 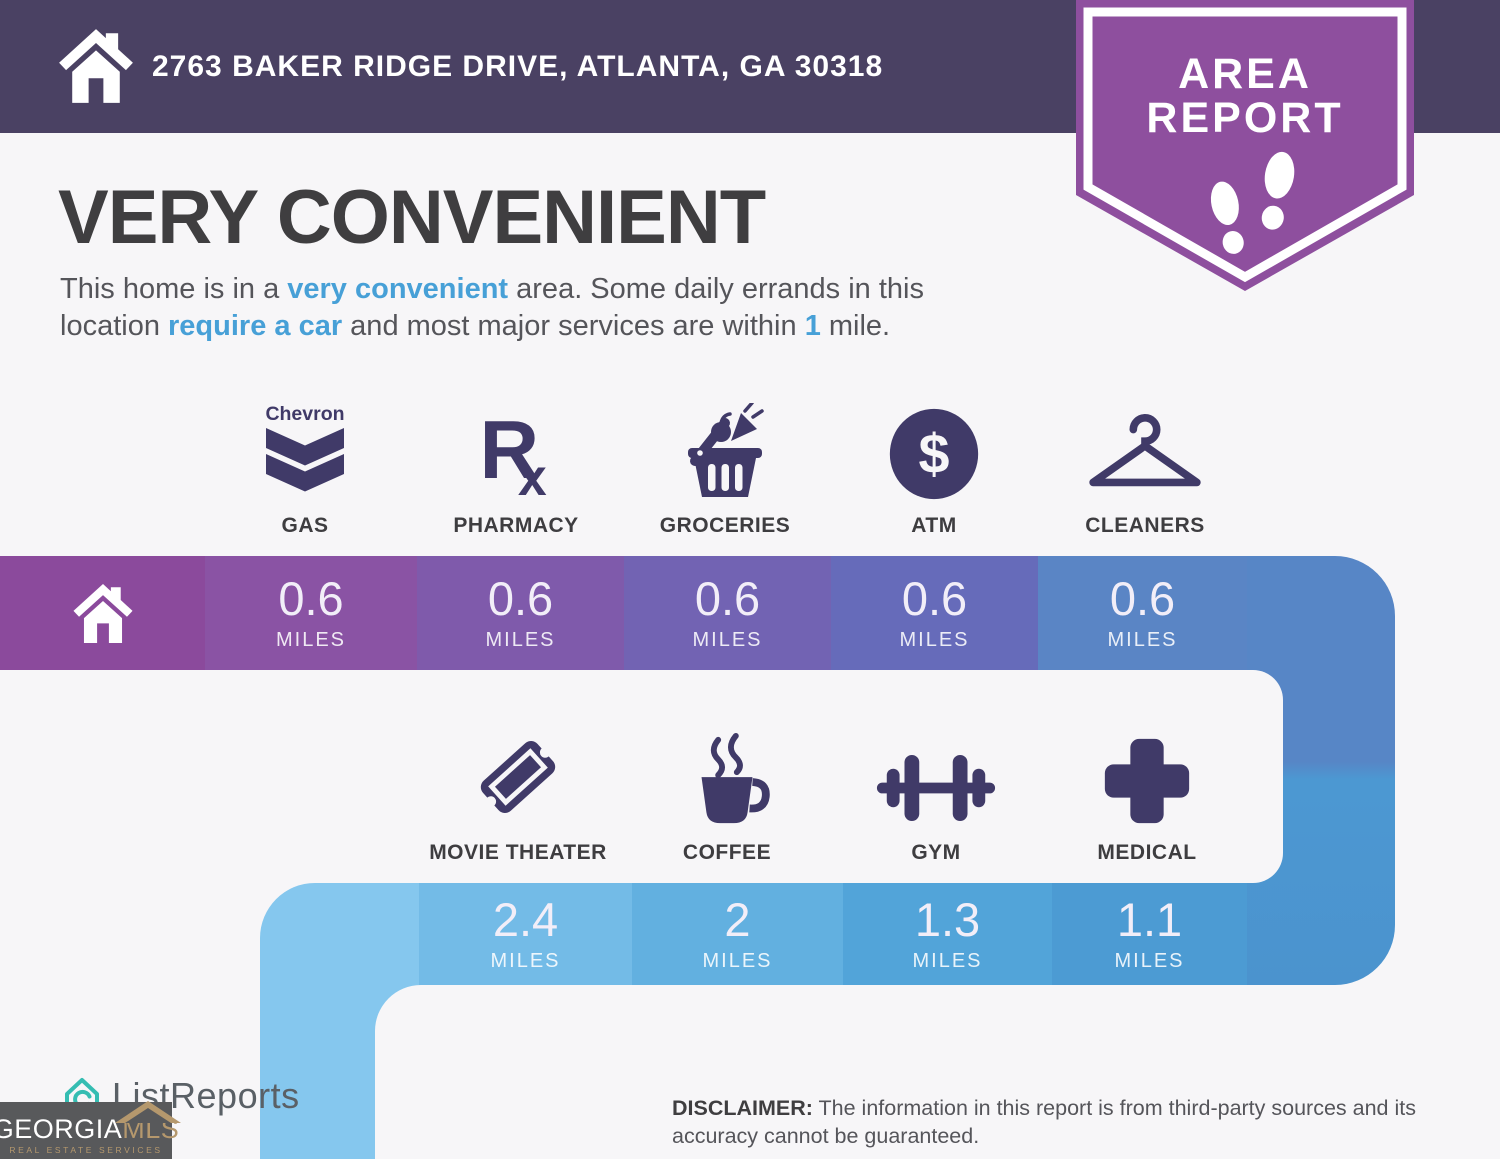 What do you see at coordinates (61, 1129) in the screenshot?
I see `mls-name-georgia: GEORGIA` at bounding box center [61, 1129].